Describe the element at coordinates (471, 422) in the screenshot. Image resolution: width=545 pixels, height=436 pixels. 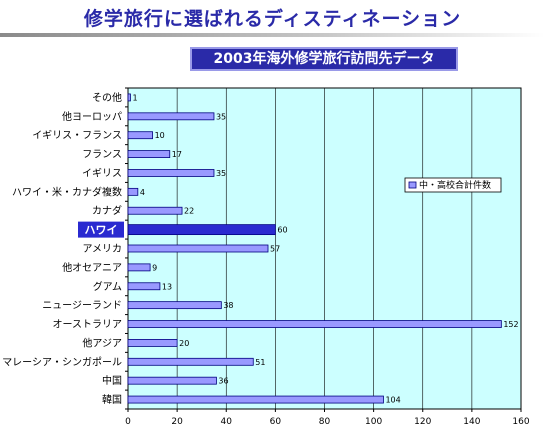
I see `x-tick-label: 140` at that location.